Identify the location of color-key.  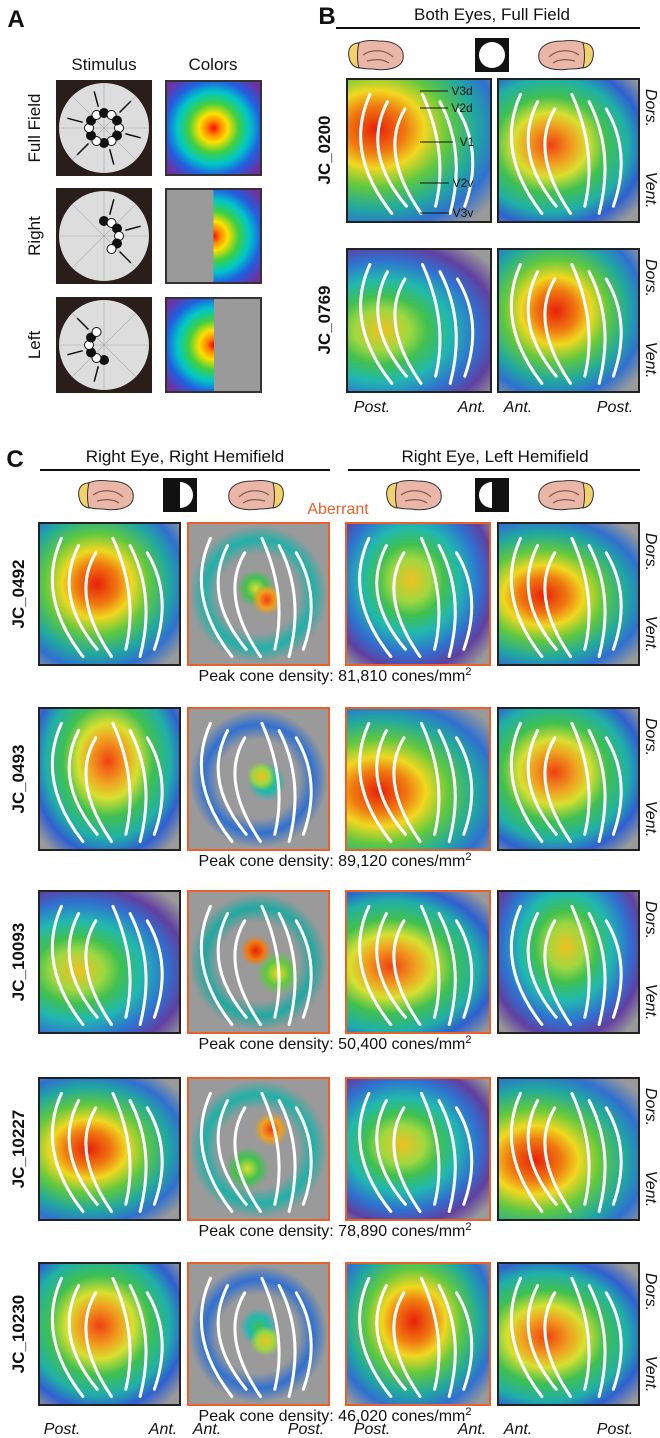
(213, 236).